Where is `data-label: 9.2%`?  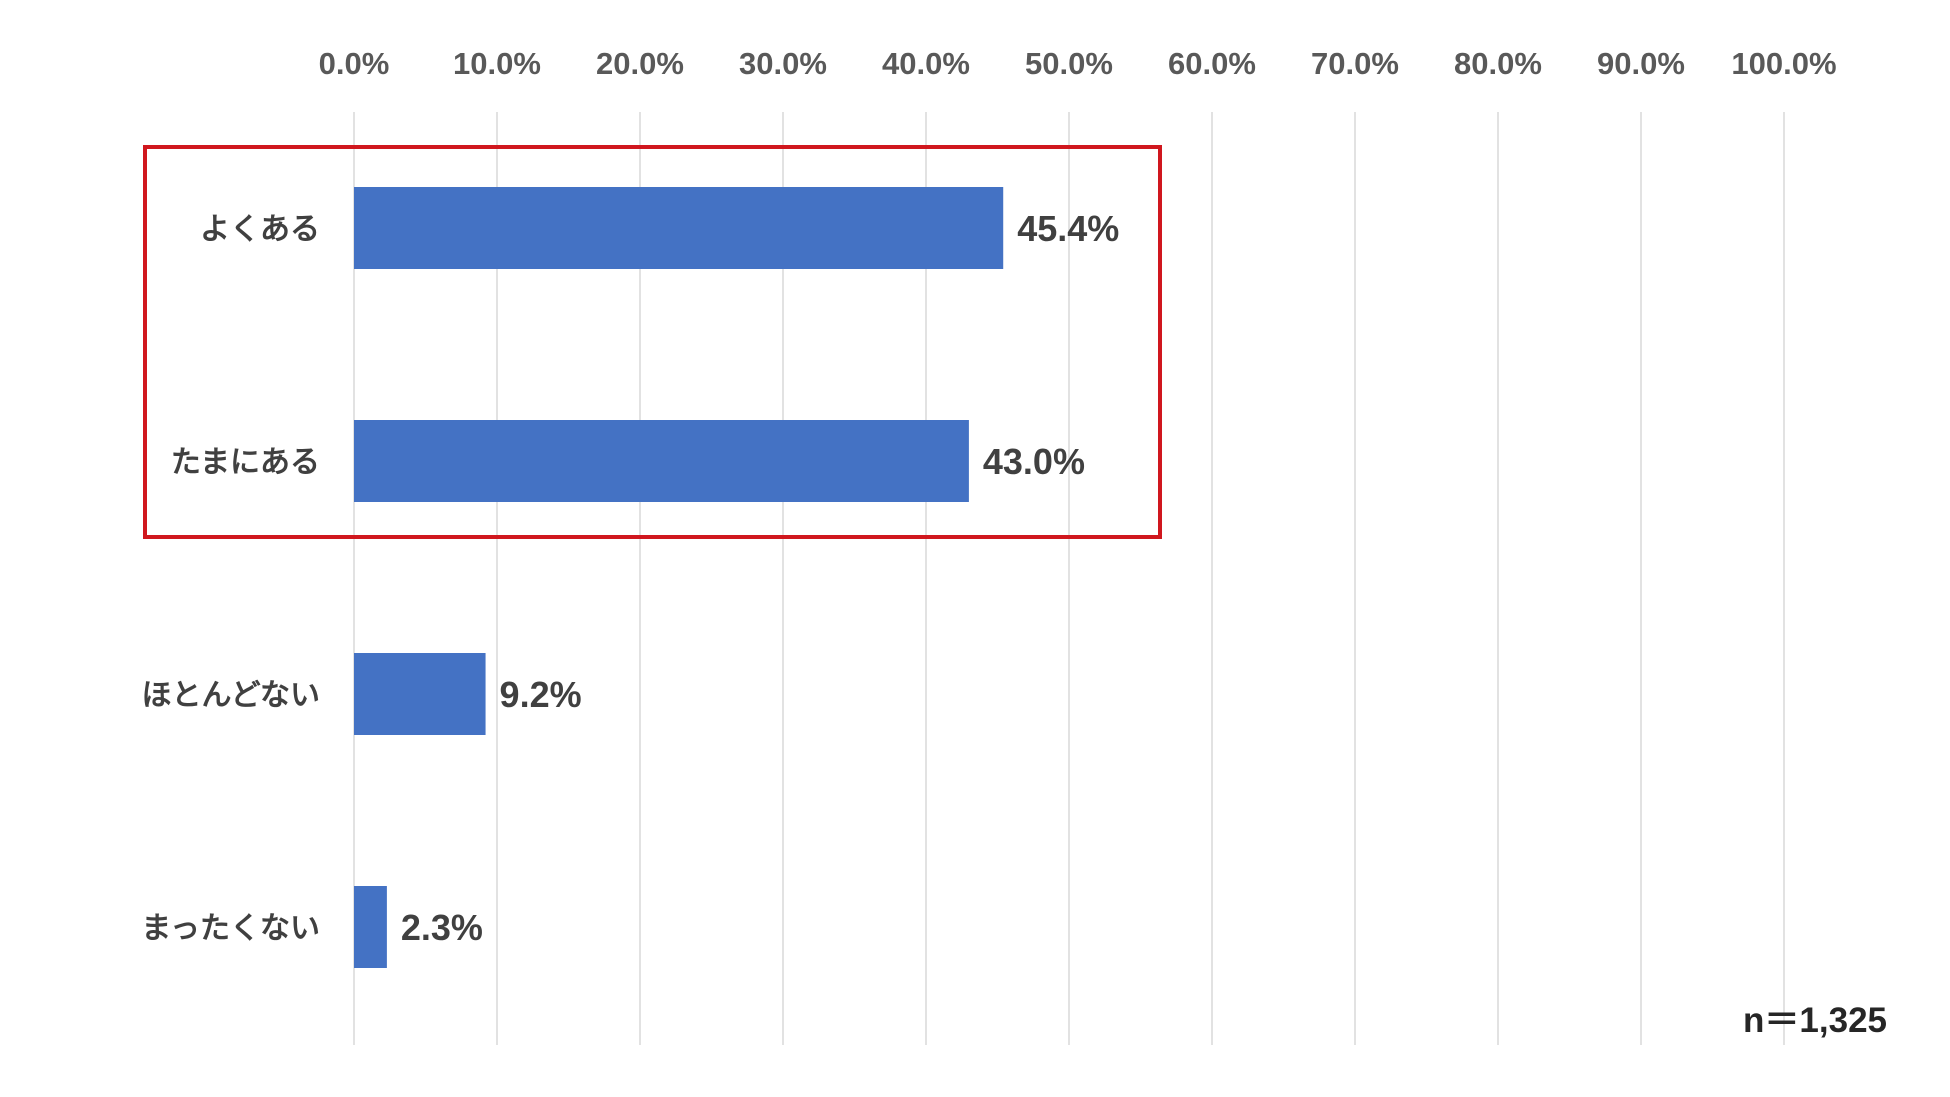
data-label: 9.2% is located at coordinates (541, 694).